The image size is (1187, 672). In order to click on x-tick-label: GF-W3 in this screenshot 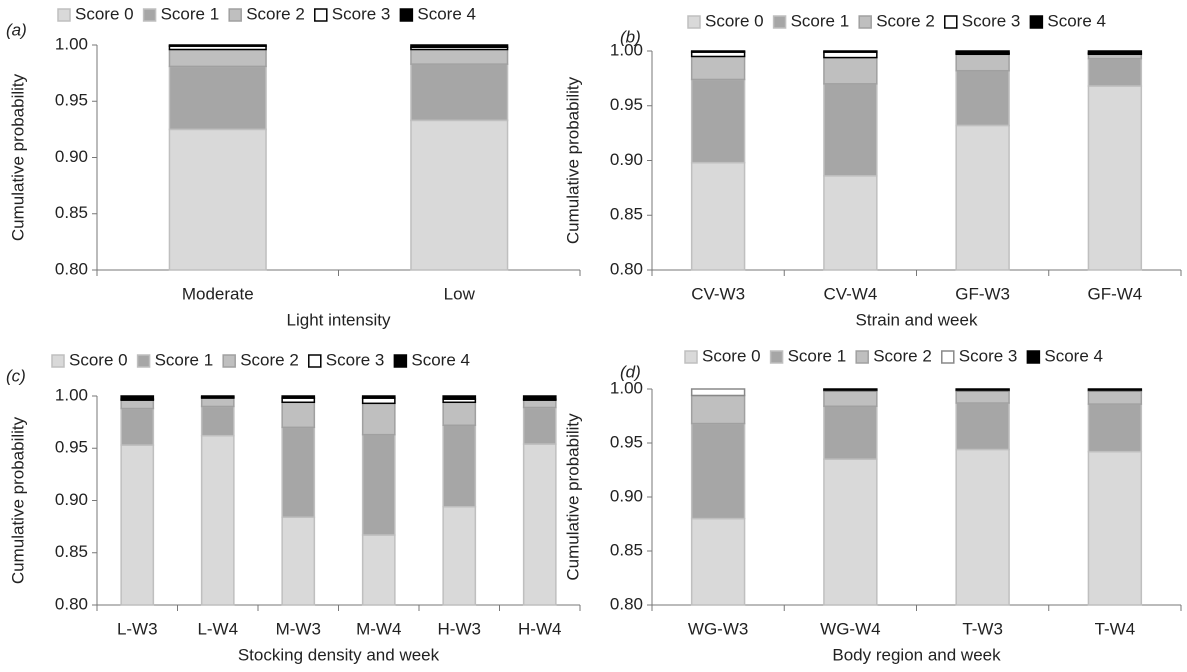, I will do `click(982, 293)`.